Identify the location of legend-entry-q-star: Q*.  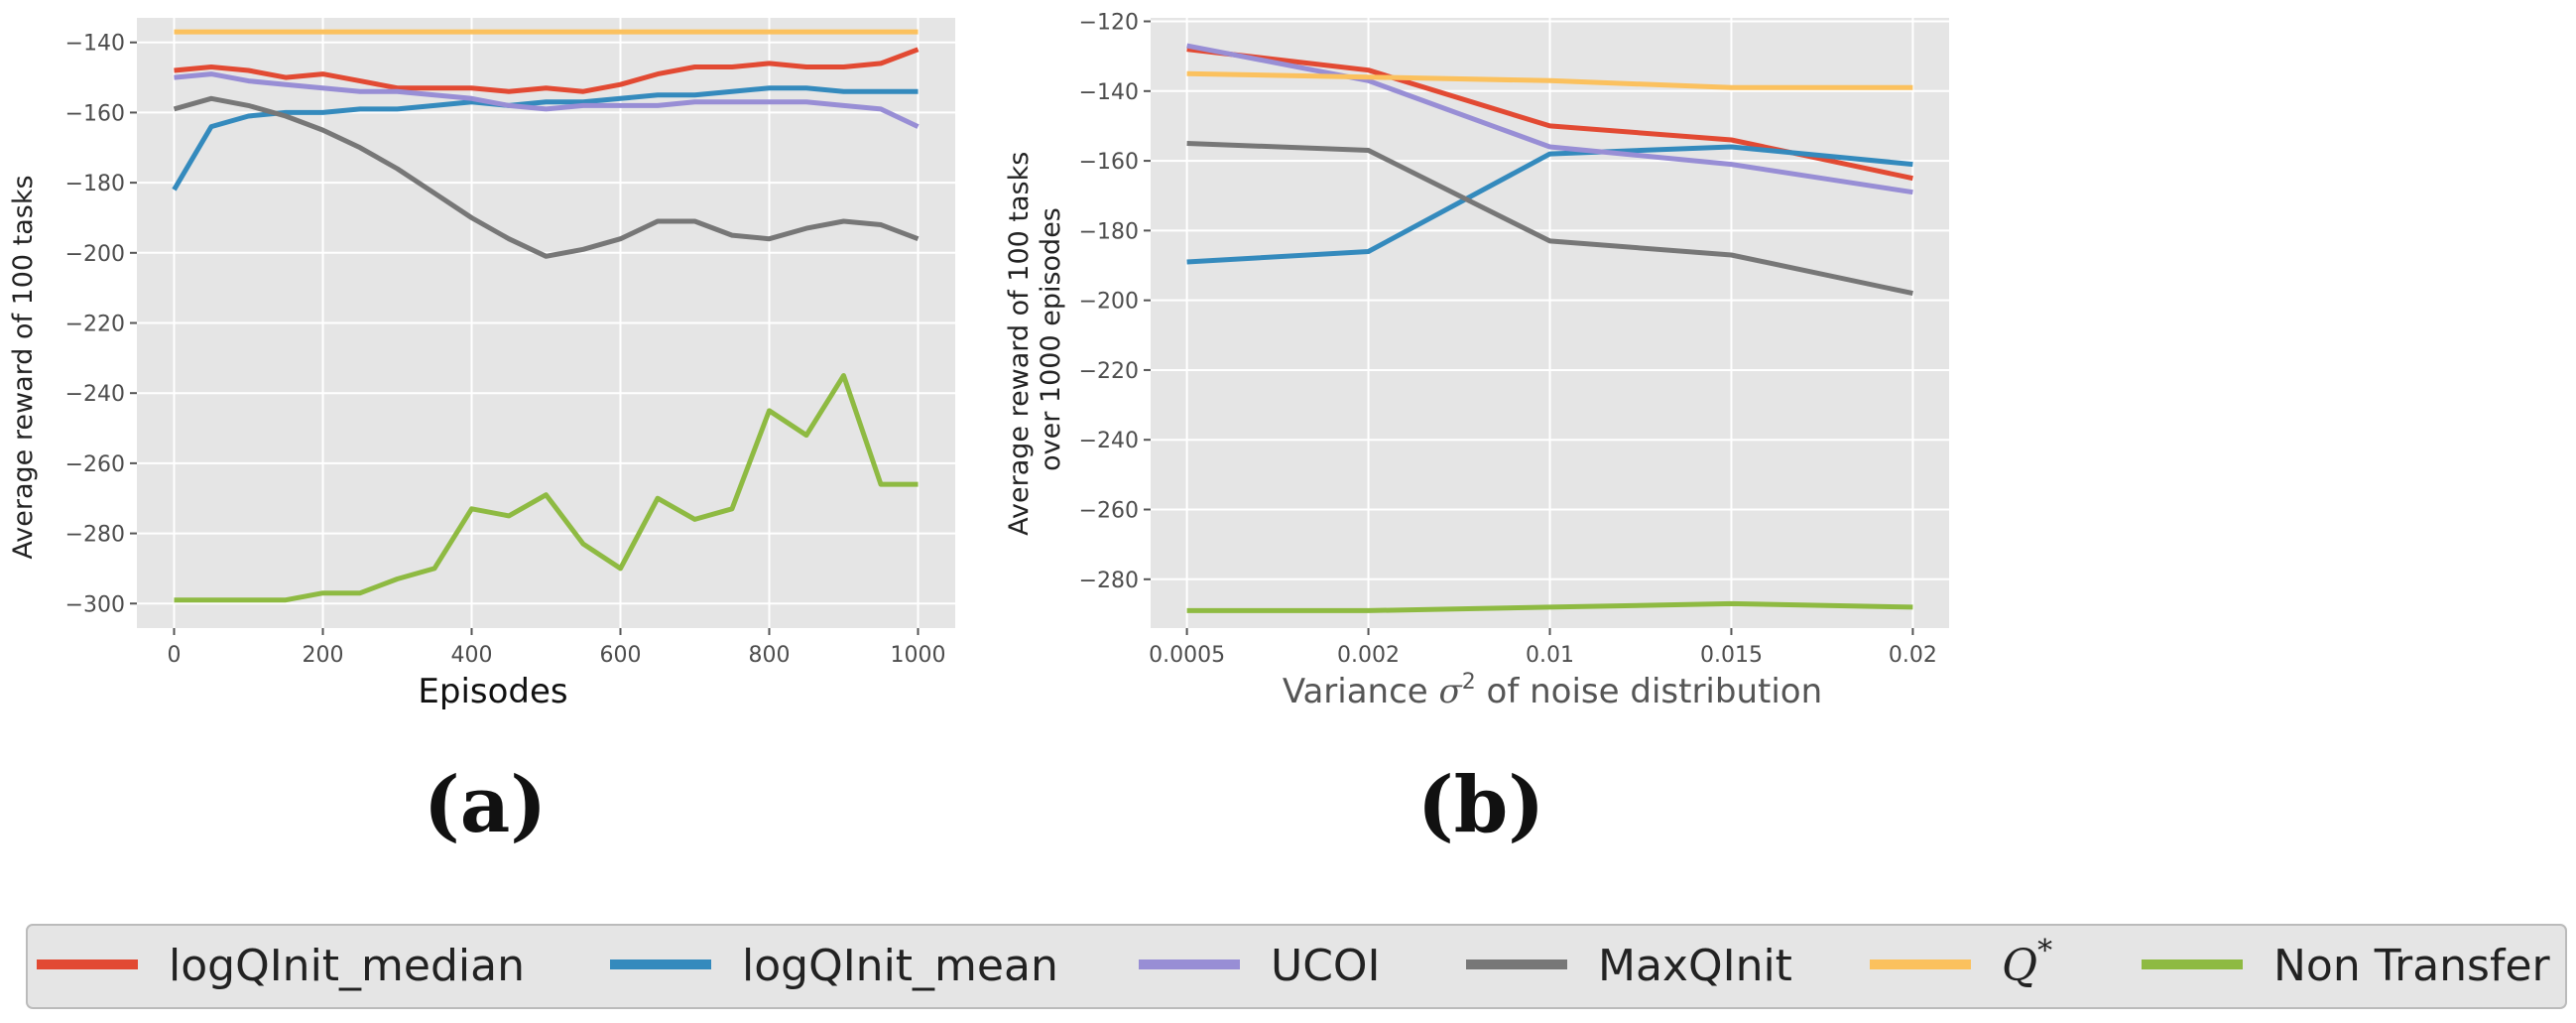
(1961, 962).